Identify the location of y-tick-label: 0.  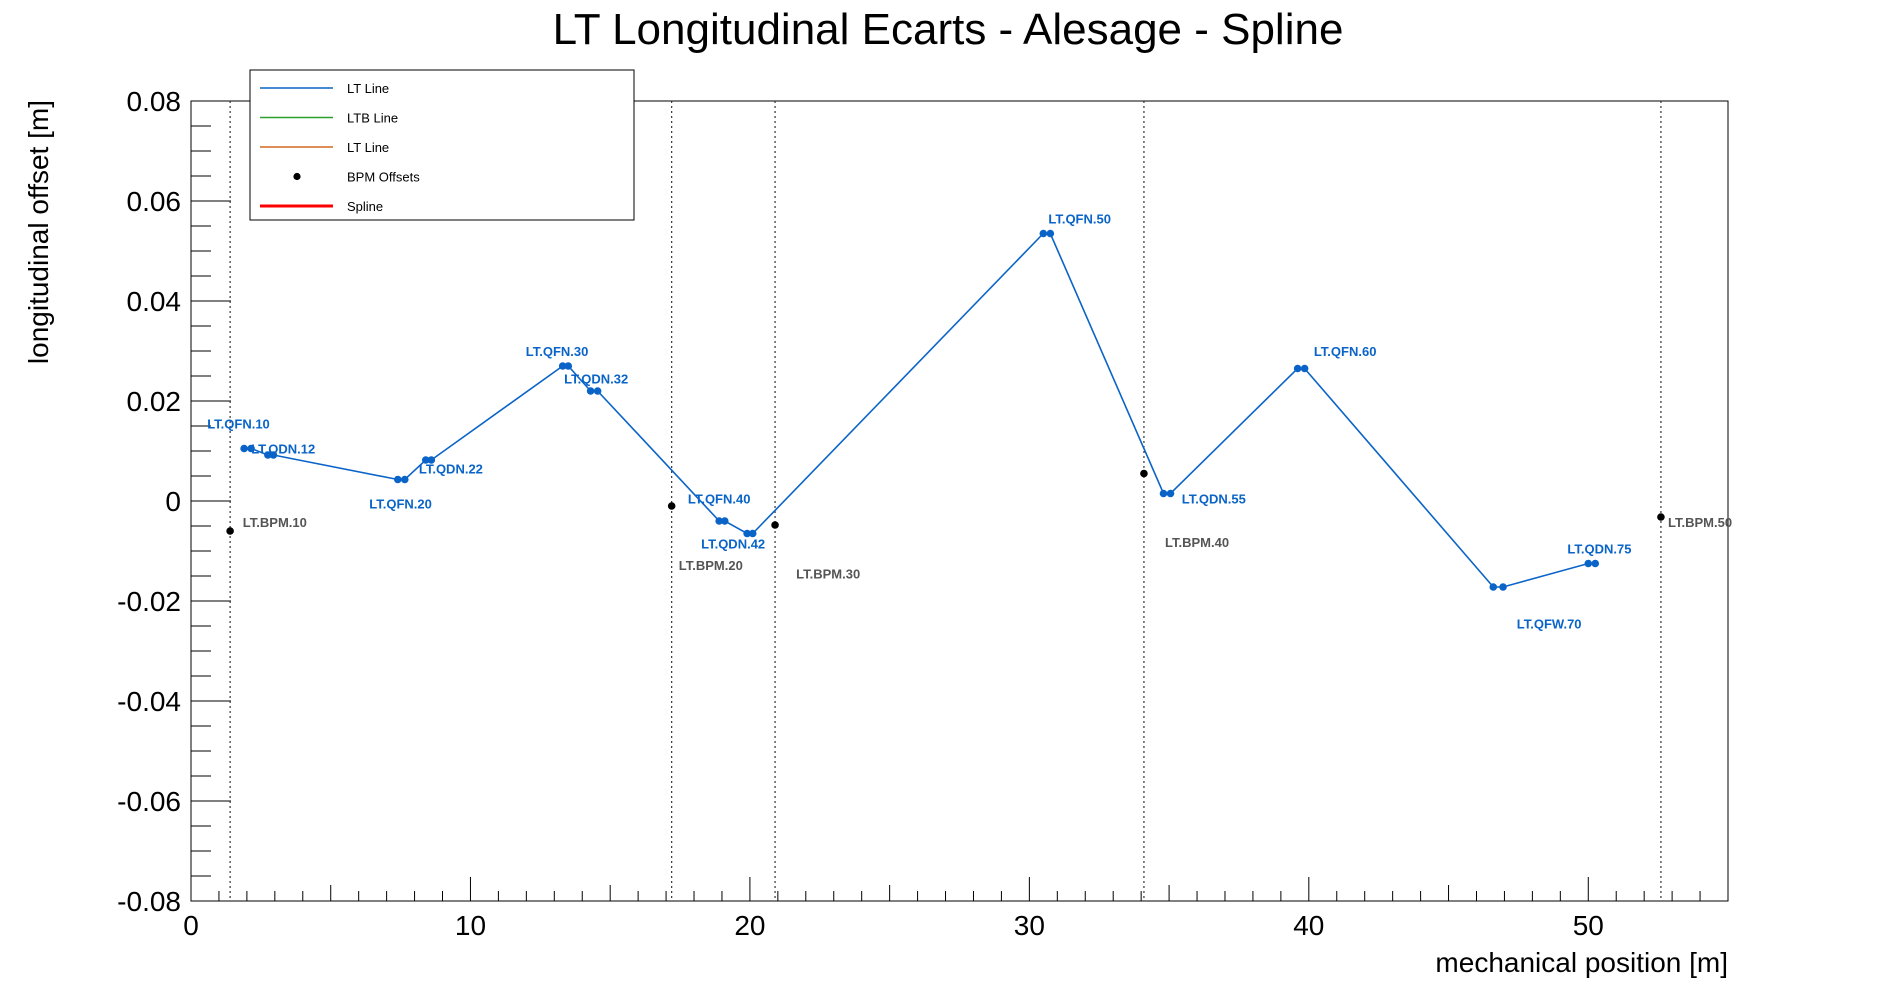
(173, 501).